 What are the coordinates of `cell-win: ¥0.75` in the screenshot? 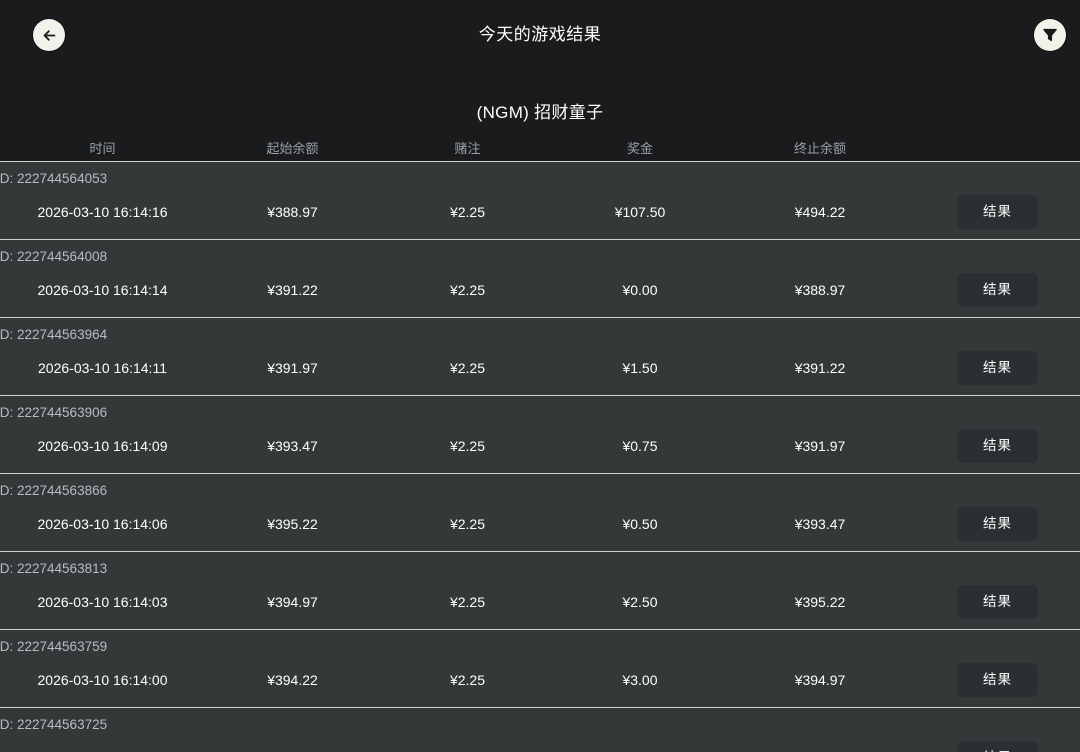 It's located at (640, 446).